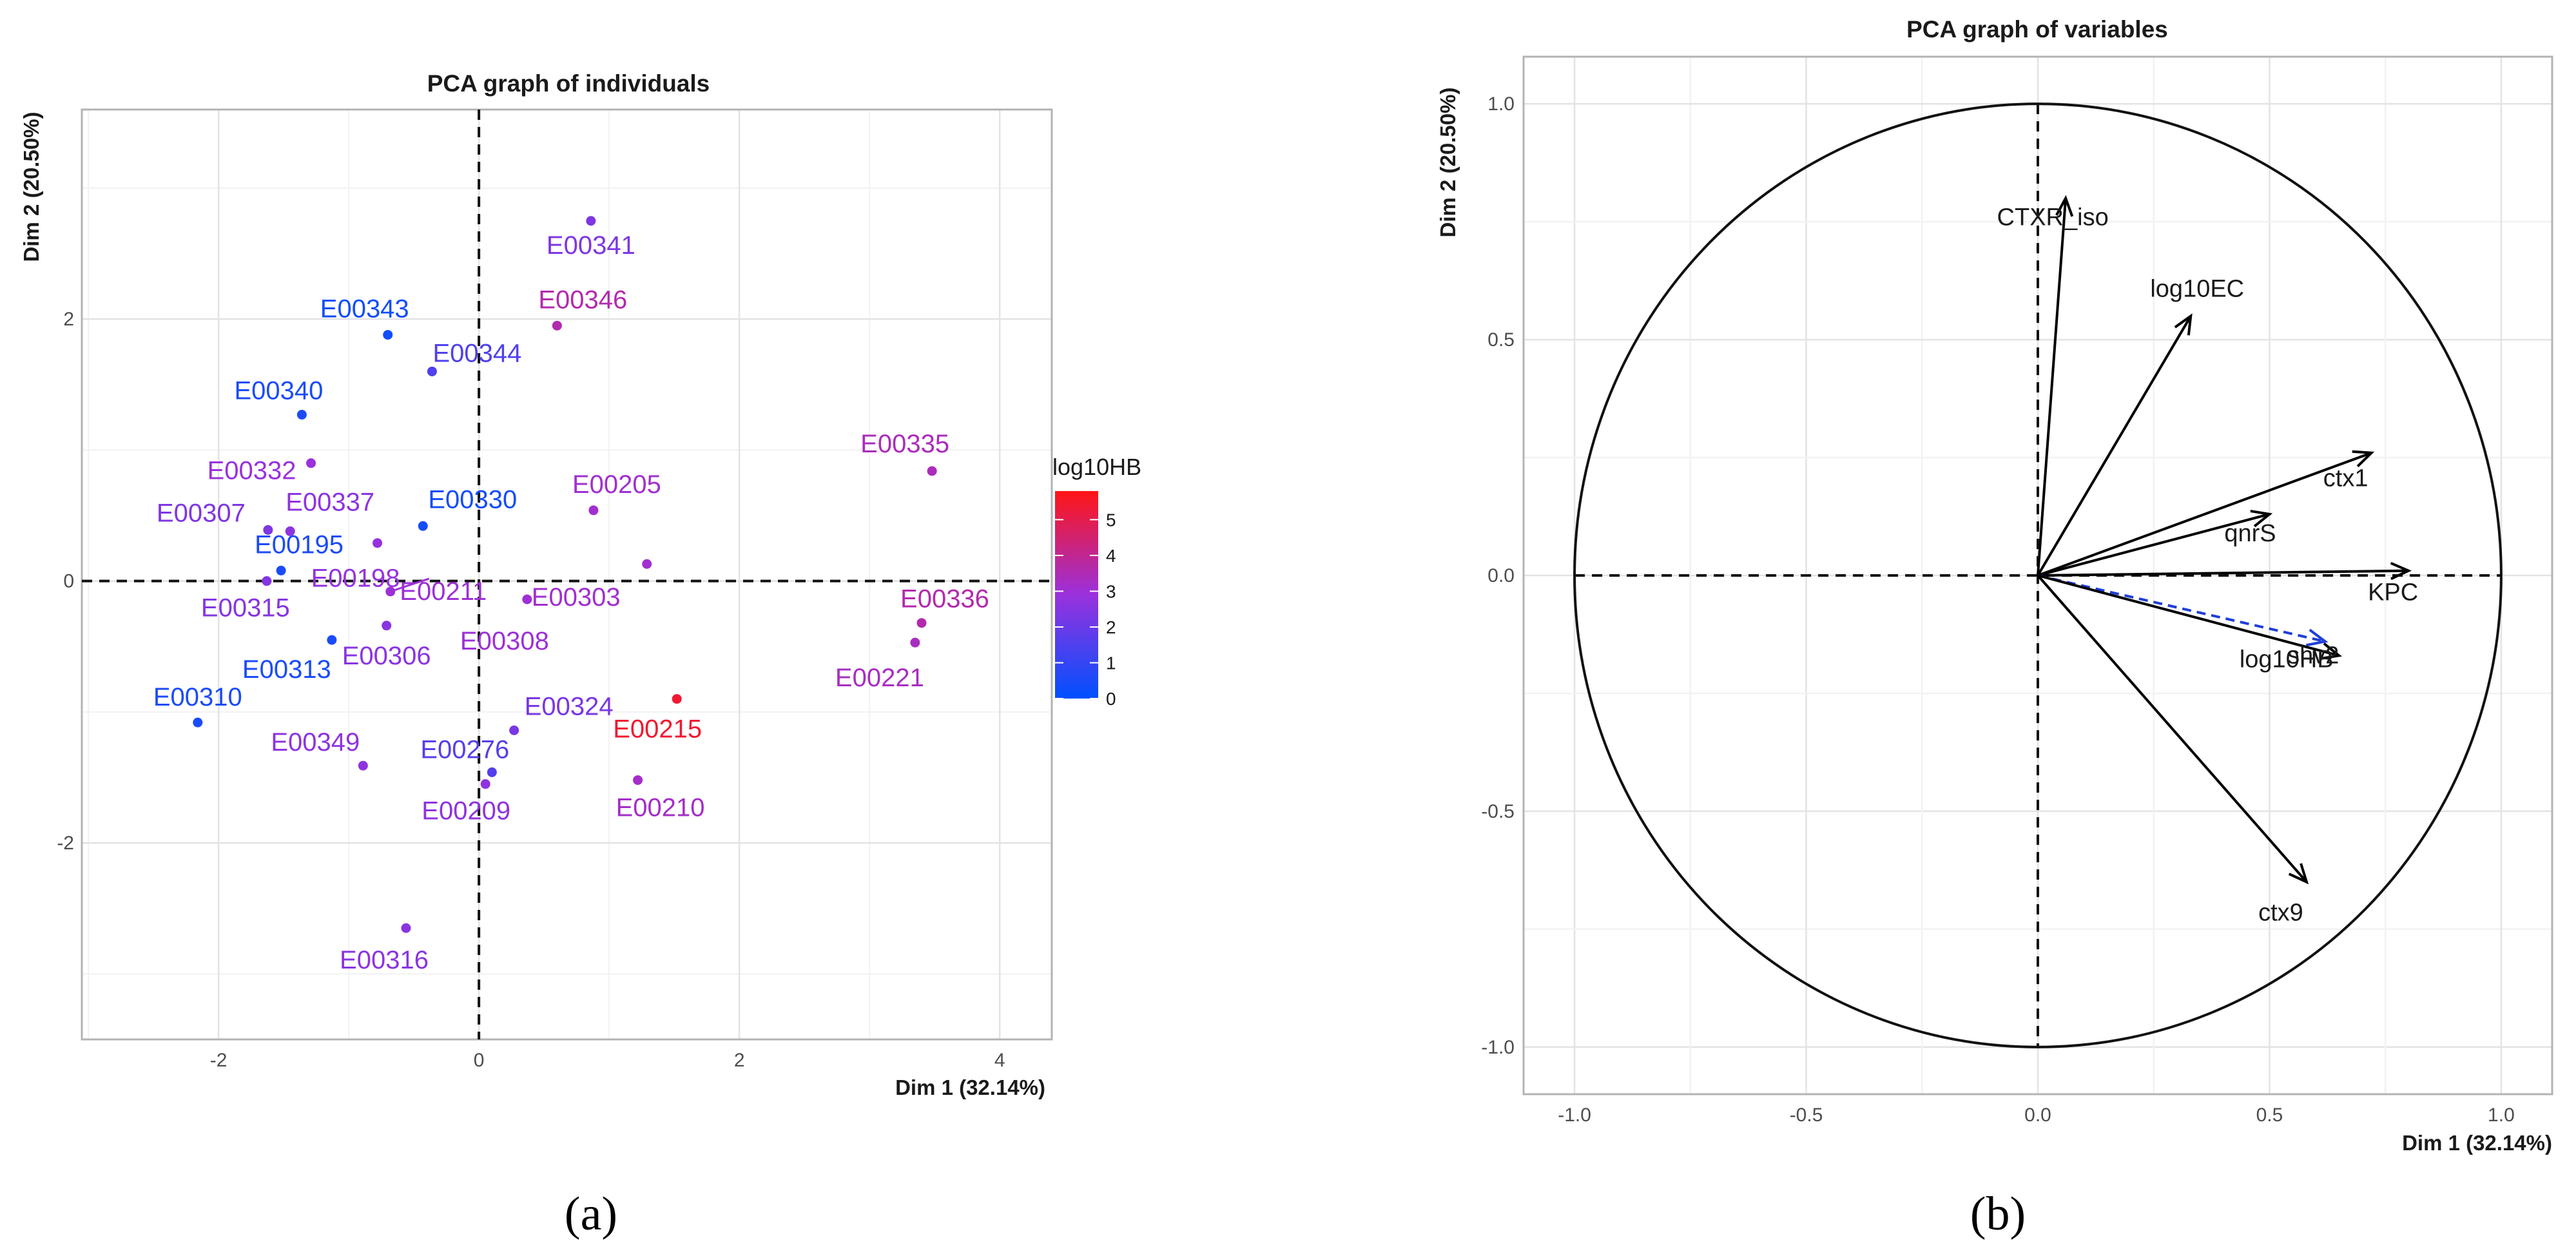 This screenshot has height=1254, width=2576. I want to click on point-E00308, so click(527, 599).